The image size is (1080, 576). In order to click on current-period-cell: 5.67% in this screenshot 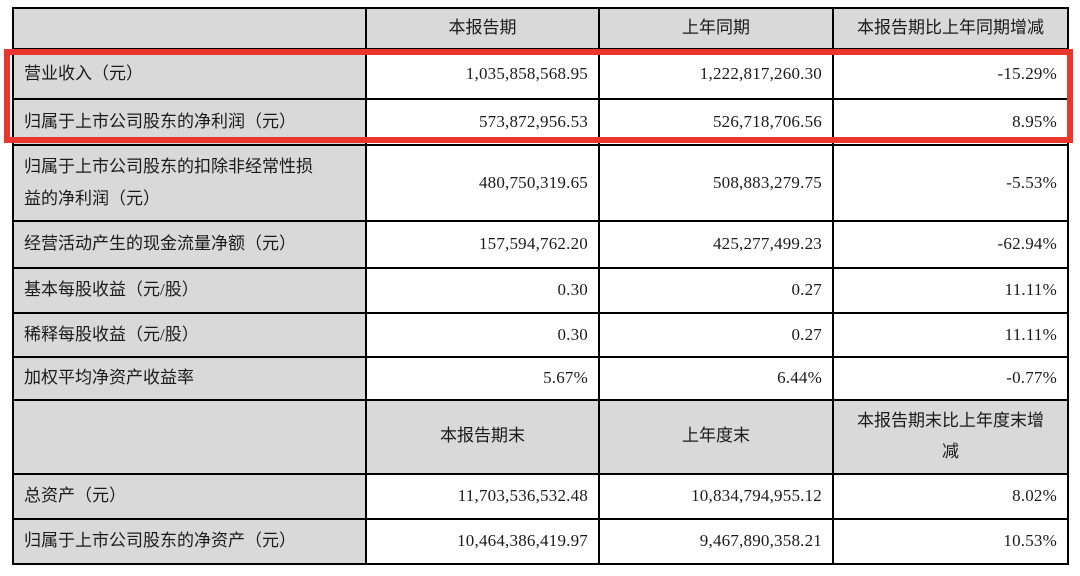, I will do `click(482, 378)`.